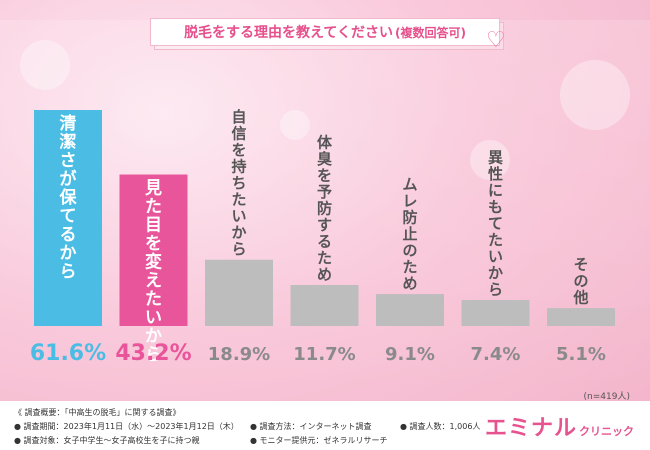  I want to click on value-label-6: 7.4%, so click(496, 354).